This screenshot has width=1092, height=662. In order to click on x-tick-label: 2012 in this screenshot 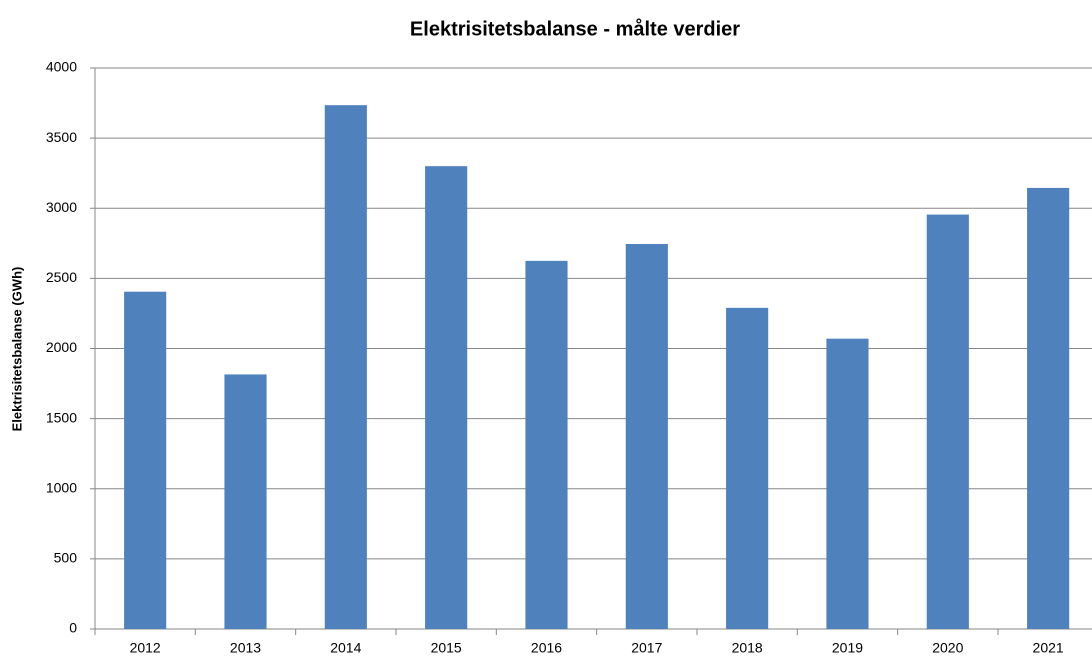, I will do `click(145, 648)`.